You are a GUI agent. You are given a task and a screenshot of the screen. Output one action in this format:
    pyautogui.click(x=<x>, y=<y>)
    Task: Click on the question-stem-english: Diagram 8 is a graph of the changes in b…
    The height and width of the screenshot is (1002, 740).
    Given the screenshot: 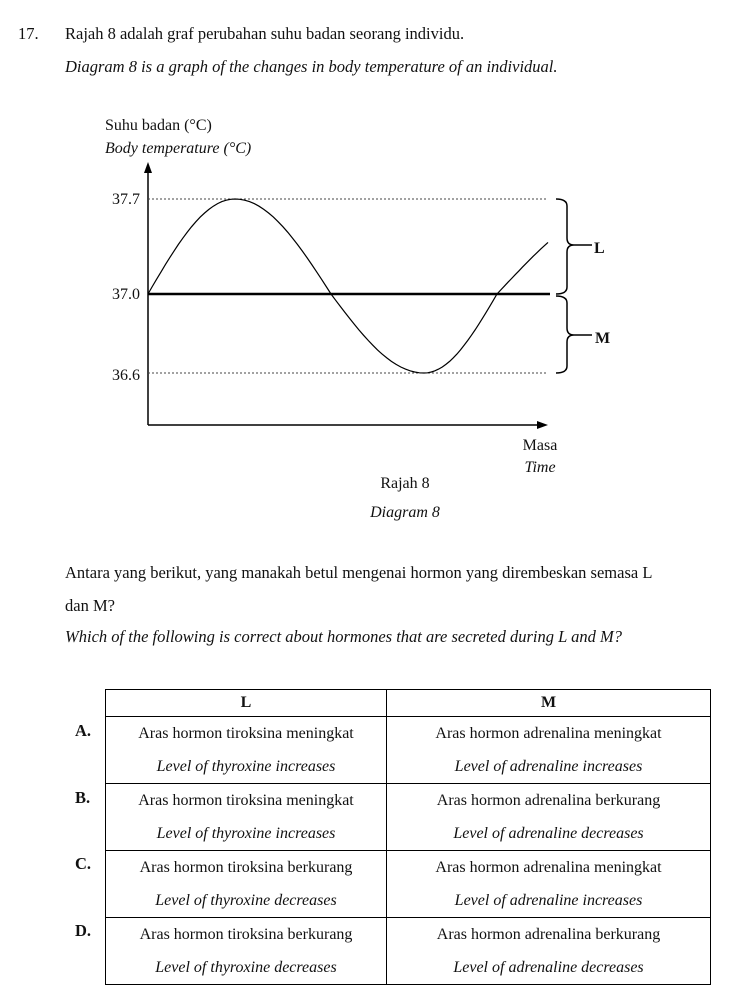 What is the action you would take?
    pyautogui.click(x=311, y=66)
    